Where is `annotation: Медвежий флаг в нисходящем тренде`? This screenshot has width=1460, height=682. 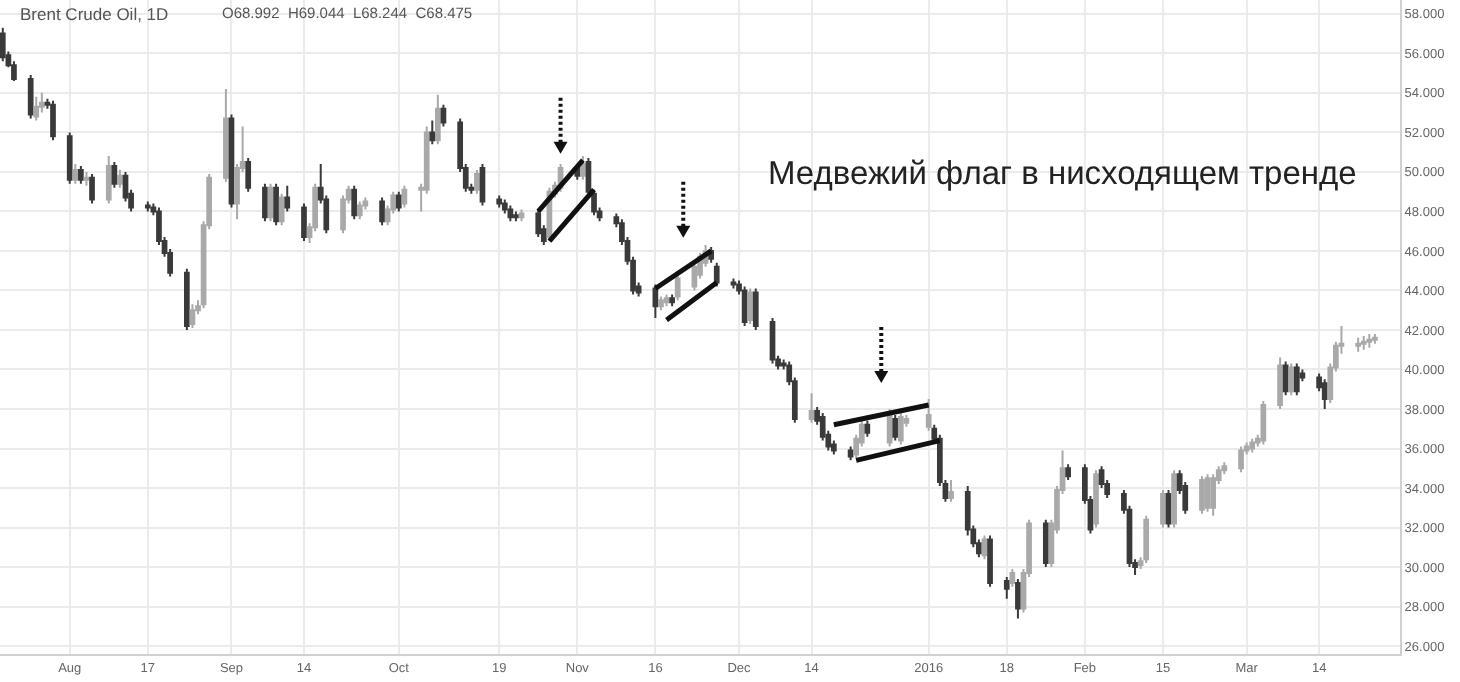 annotation: Медвежий флаг в нисходящем тренде is located at coordinates (1062, 174).